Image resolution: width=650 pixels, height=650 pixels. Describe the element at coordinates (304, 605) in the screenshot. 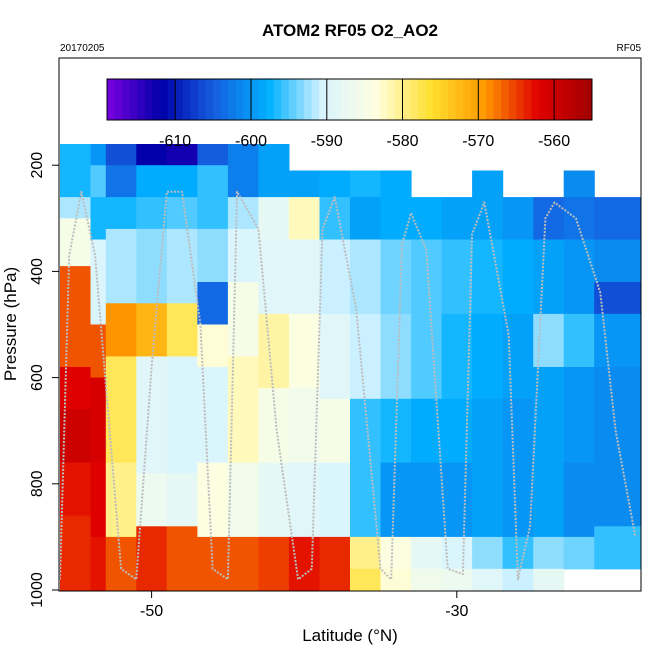

I see `x-axis: -50 -30` at that location.